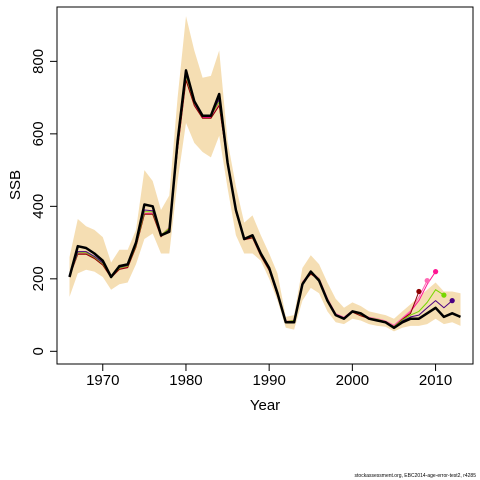  I want to click on x-tick-label-1990: 1990, so click(268, 380).